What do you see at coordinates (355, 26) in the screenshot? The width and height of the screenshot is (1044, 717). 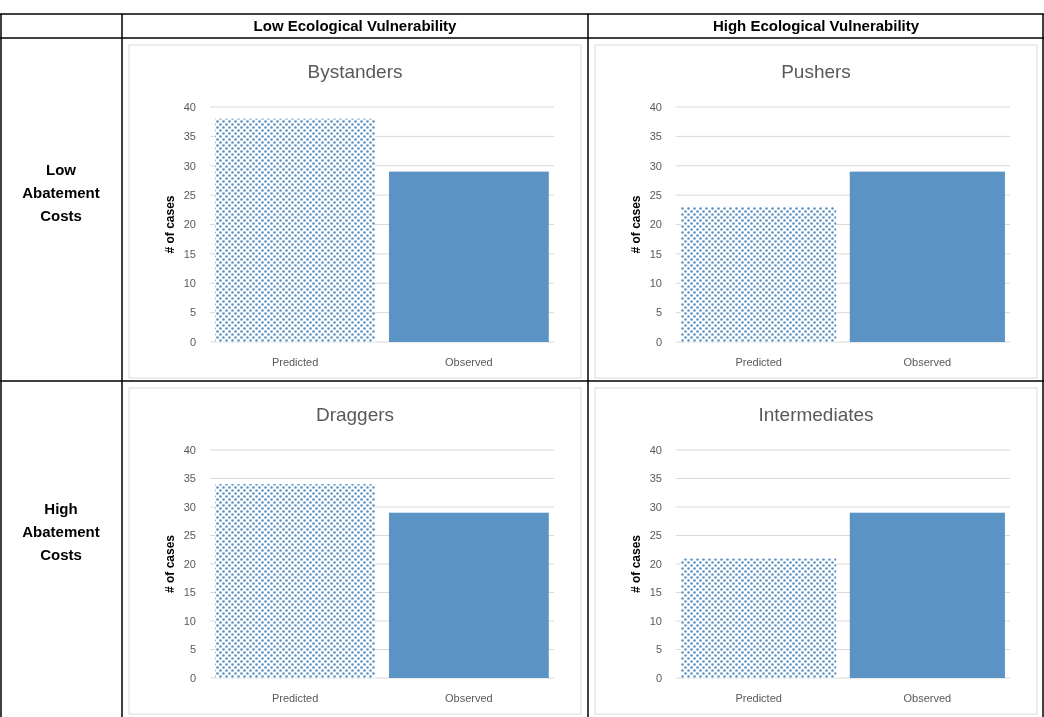 I see `text: Low Ecological Vulnerability` at bounding box center [355, 26].